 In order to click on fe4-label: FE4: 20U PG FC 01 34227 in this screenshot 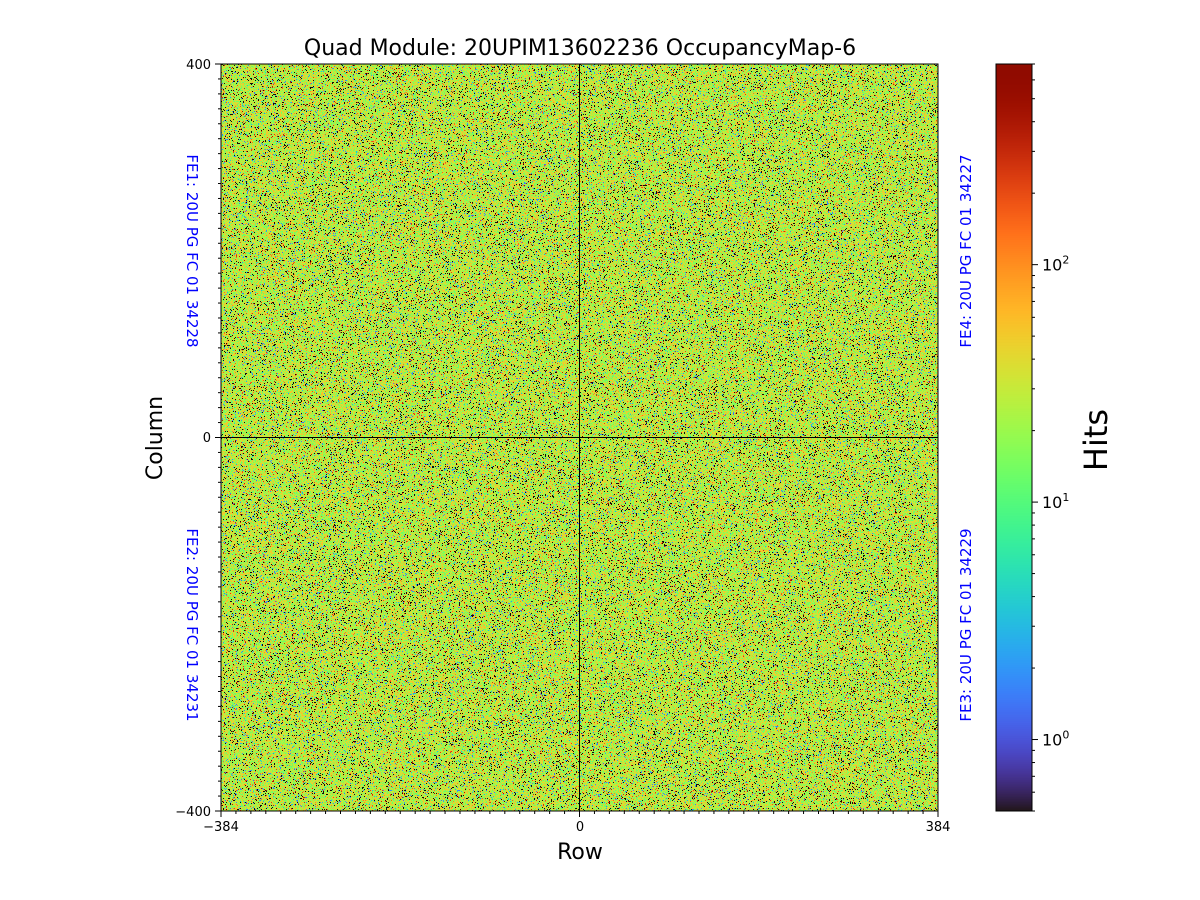, I will do `click(966, 250)`.